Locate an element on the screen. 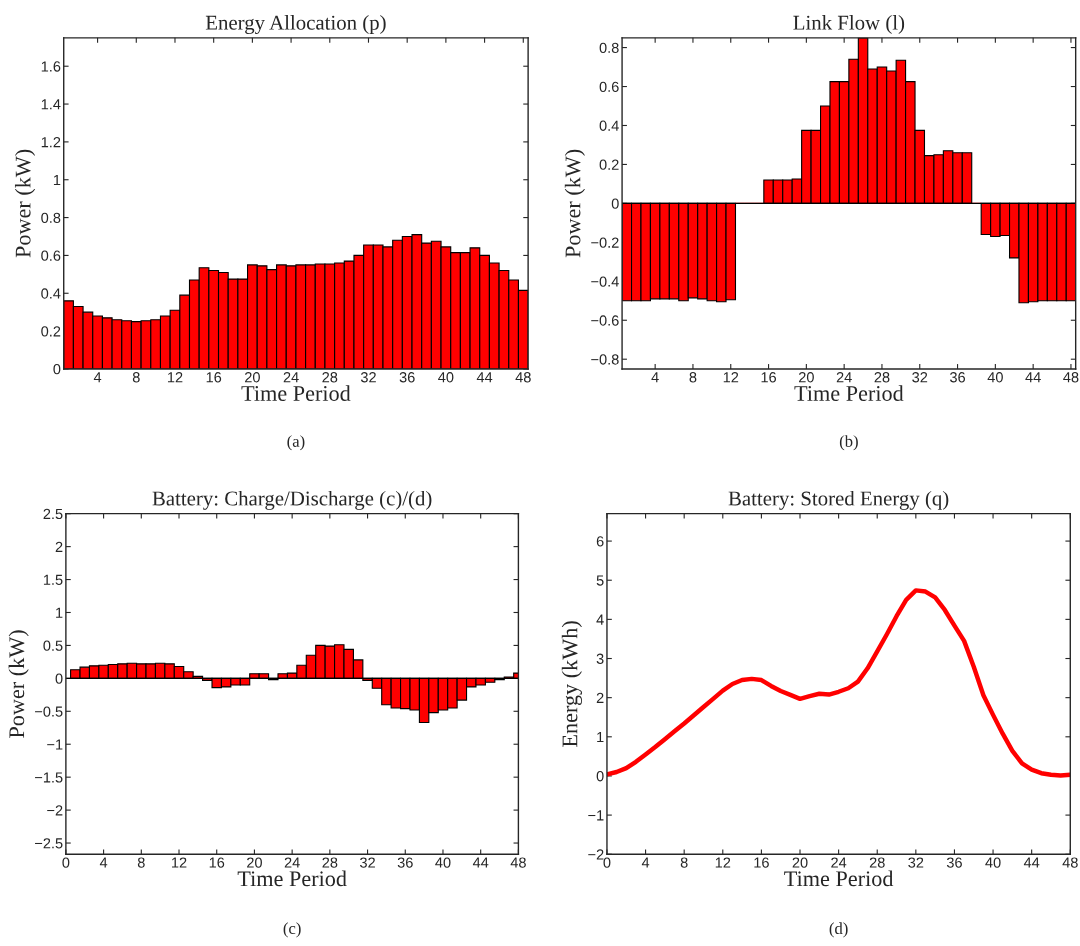 This screenshot has height=946, width=1080. y-tick-label: 2.5 is located at coordinates (53, 514).